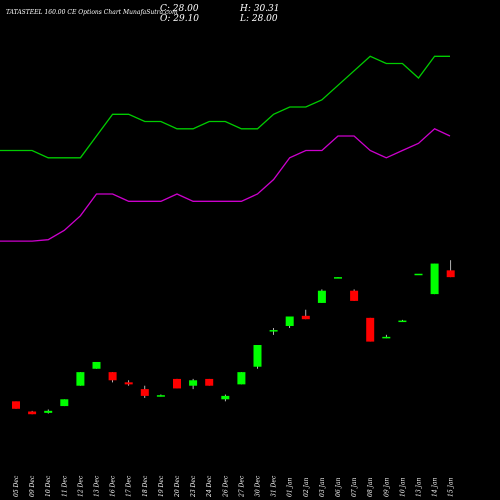 The height and width of the screenshot is (500, 500). Describe the element at coordinates (129, 486) in the screenshot. I see `x-tick-label: 17 Dec` at that location.